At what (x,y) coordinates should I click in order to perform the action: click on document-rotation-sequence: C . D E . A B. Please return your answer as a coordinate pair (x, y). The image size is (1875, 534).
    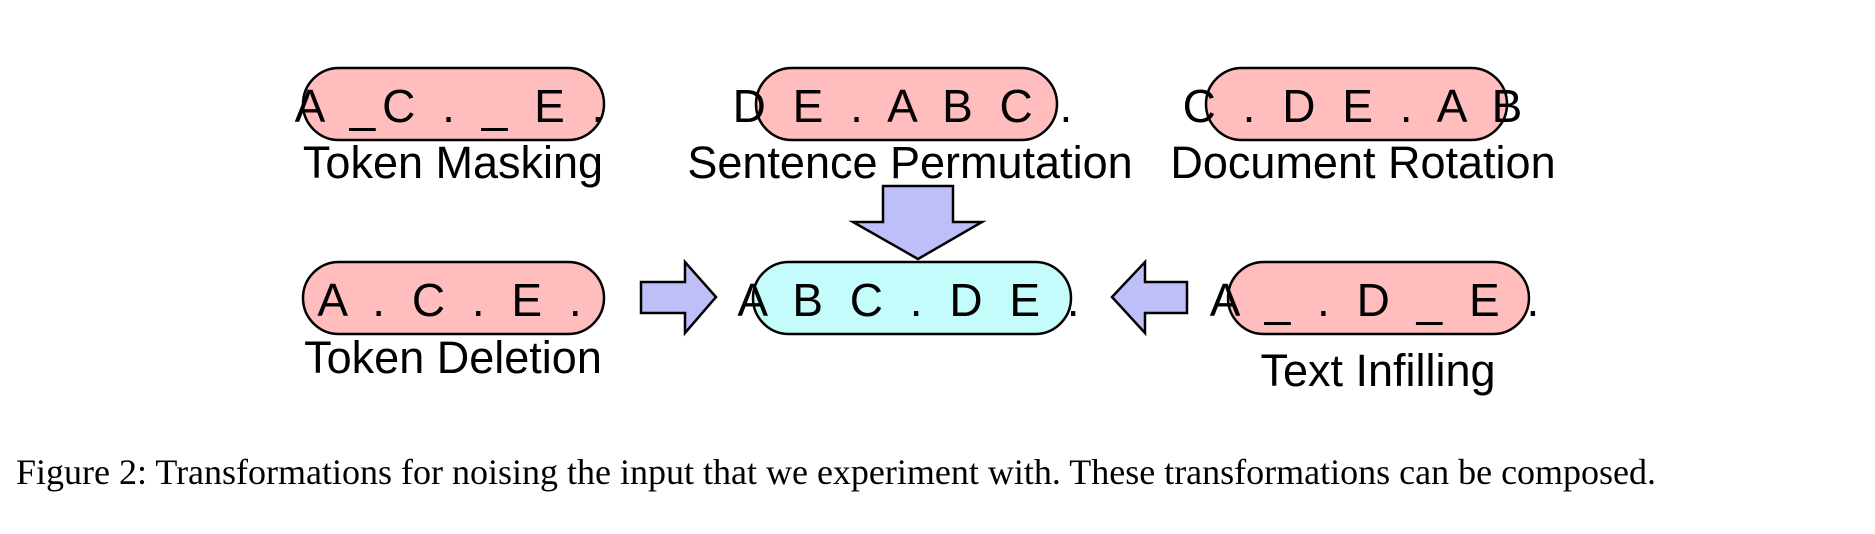
    Looking at the image, I should click on (1356, 106).